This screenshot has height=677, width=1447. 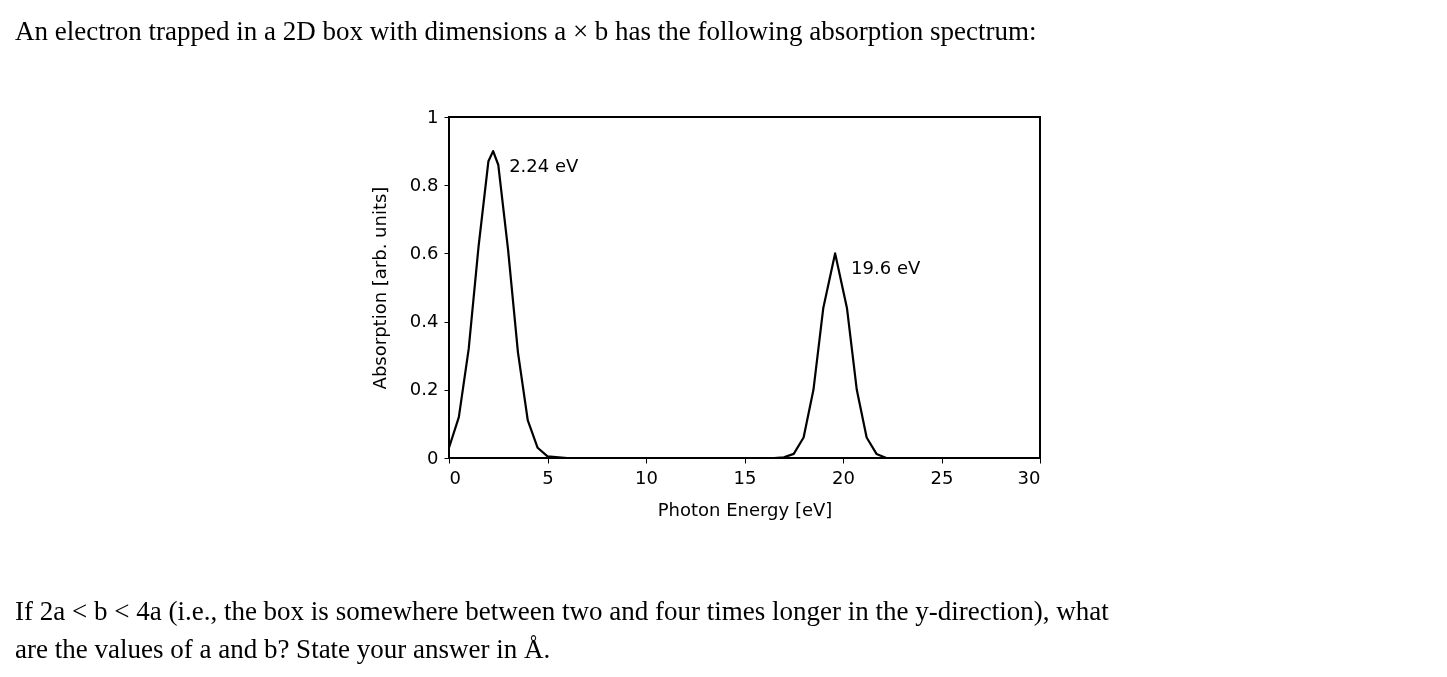 I want to click on x-axis-title: Photon Energy [eV], so click(x=745, y=509).